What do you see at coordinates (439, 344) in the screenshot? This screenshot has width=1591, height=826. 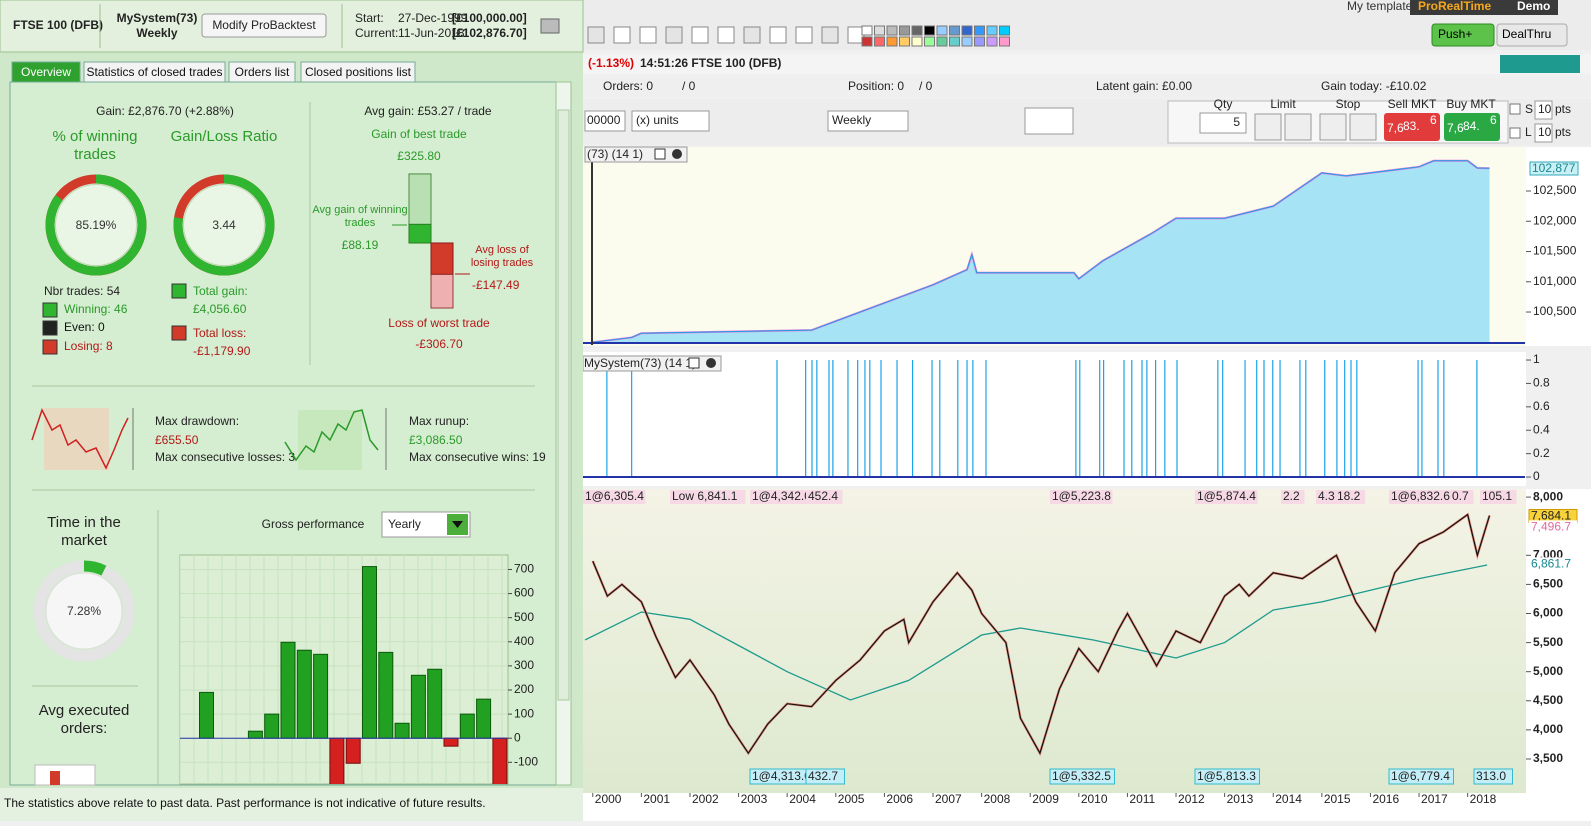 I see `label: -£306.70` at bounding box center [439, 344].